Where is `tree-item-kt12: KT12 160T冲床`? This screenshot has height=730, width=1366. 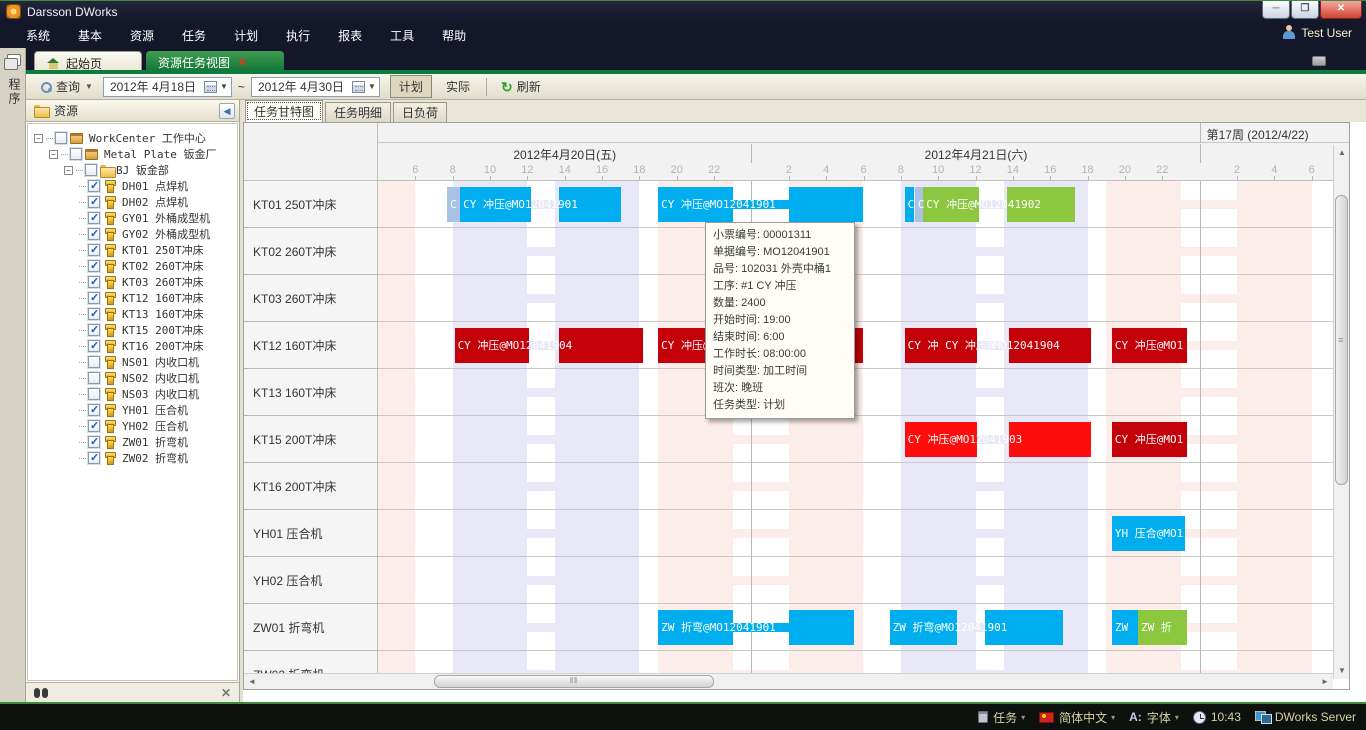
tree-item-kt12: KT12 160T冲床 is located at coordinates (134, 298).